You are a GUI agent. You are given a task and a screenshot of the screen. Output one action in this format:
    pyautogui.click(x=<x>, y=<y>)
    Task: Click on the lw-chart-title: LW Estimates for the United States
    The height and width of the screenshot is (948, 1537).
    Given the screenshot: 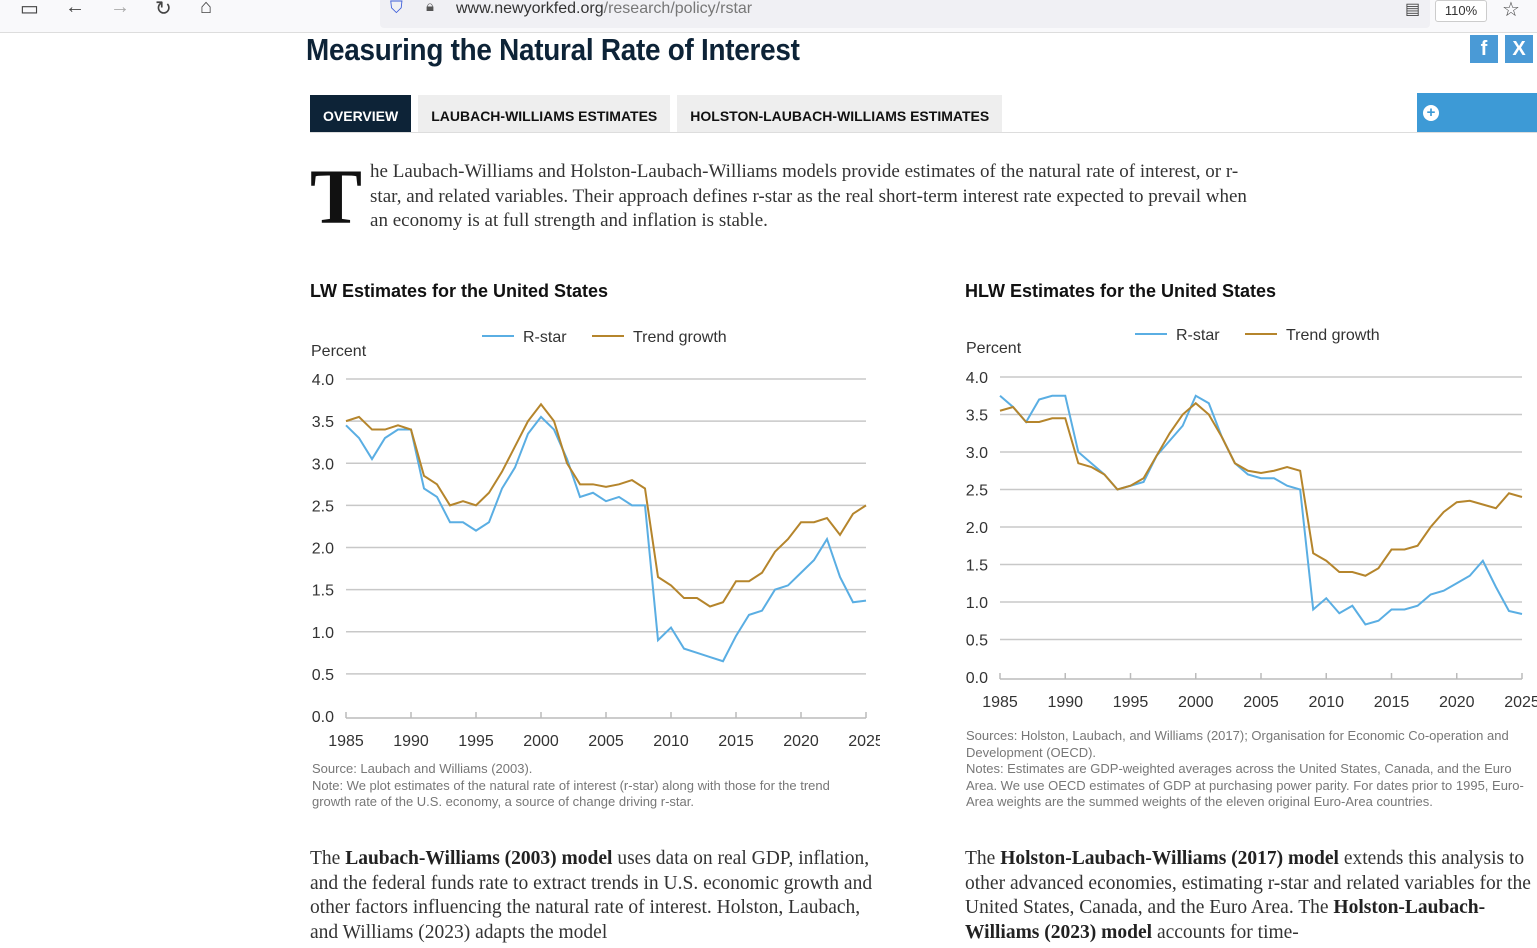 What is the action you would take?
    pyautogui.click(x=459, y=291)
    